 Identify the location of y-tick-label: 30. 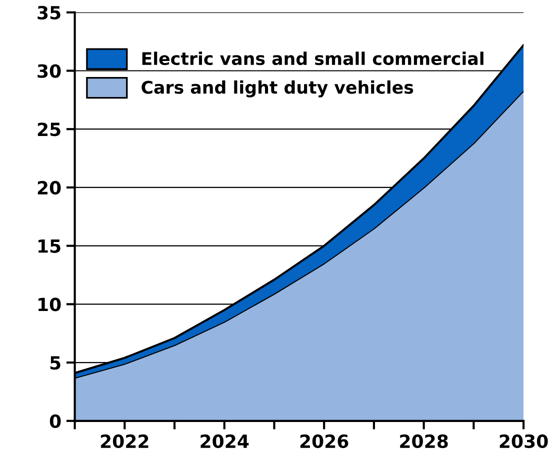
(49, 71).